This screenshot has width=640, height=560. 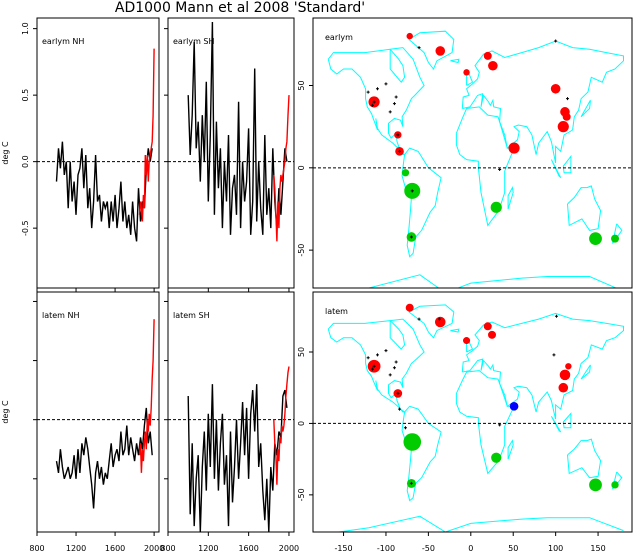 I want to click on panel-label: latem, so click(x=336, y=311).